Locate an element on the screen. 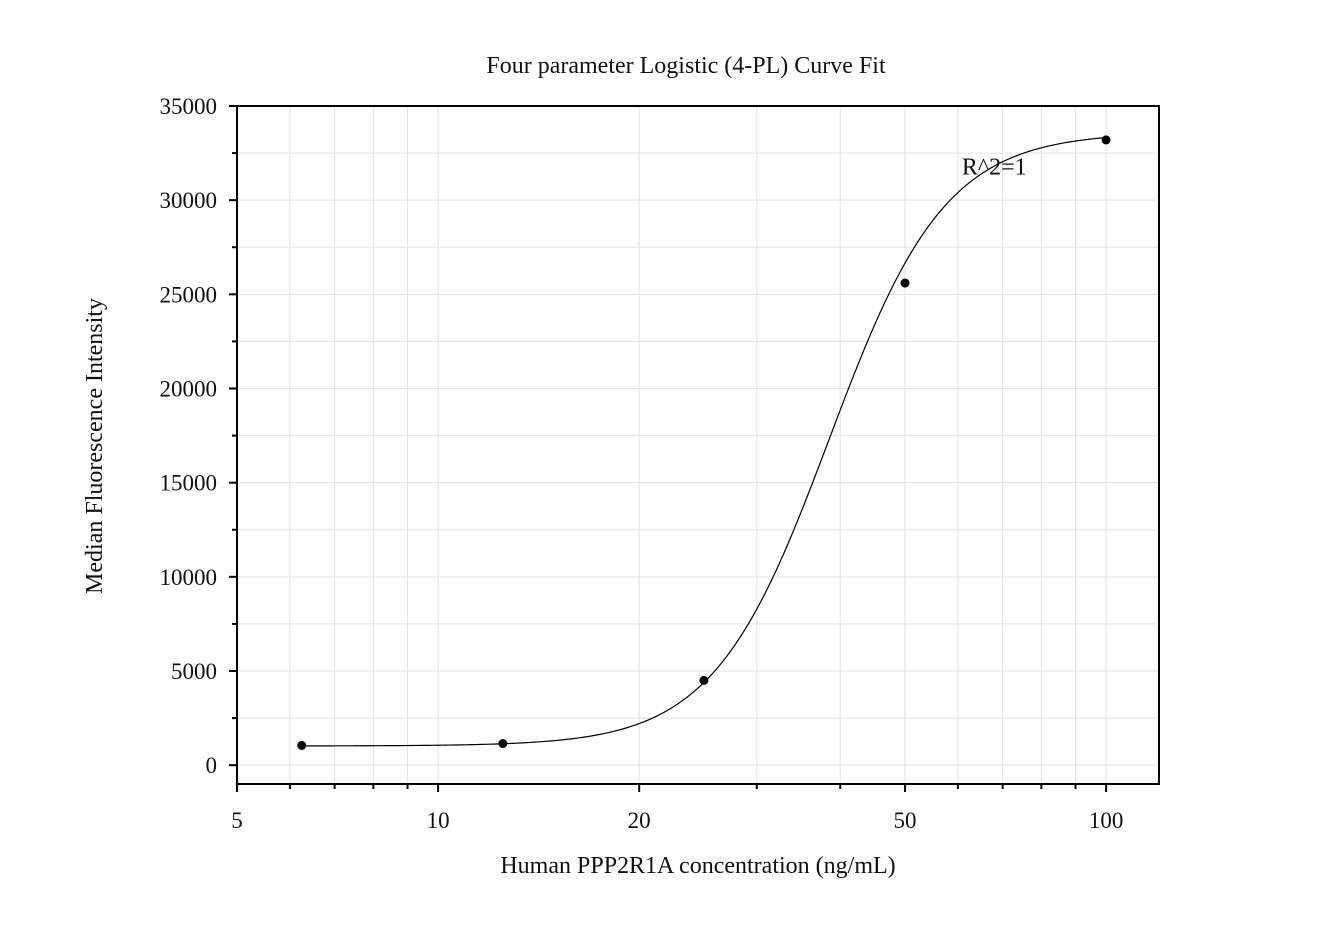 The image size is (1341, 936). y-tick-label: 15000 is located at coordinates (189, 483).